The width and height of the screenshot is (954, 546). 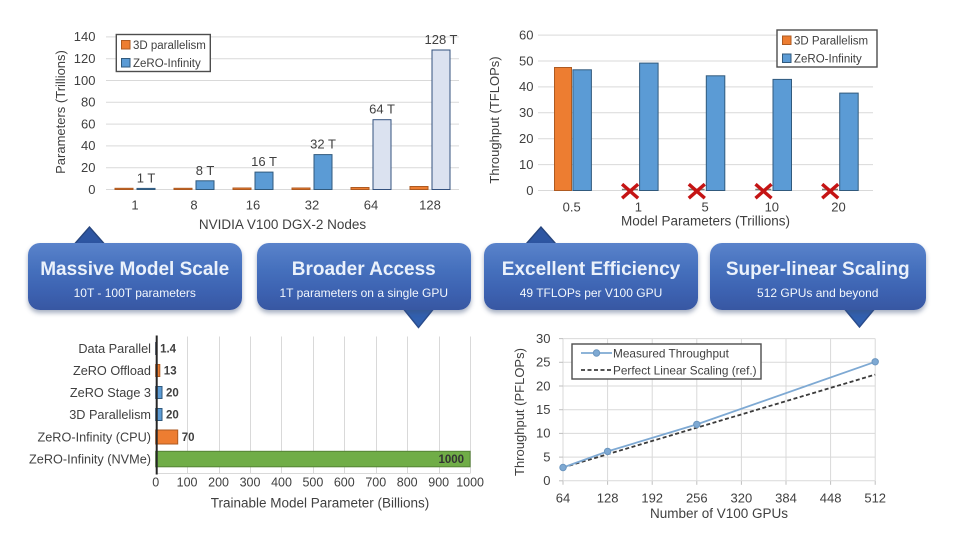 What do you see at coordinates (671, 353) in the screenshot?
I see `svg-text: Measured Throughput` at bounding box center [671, 353].